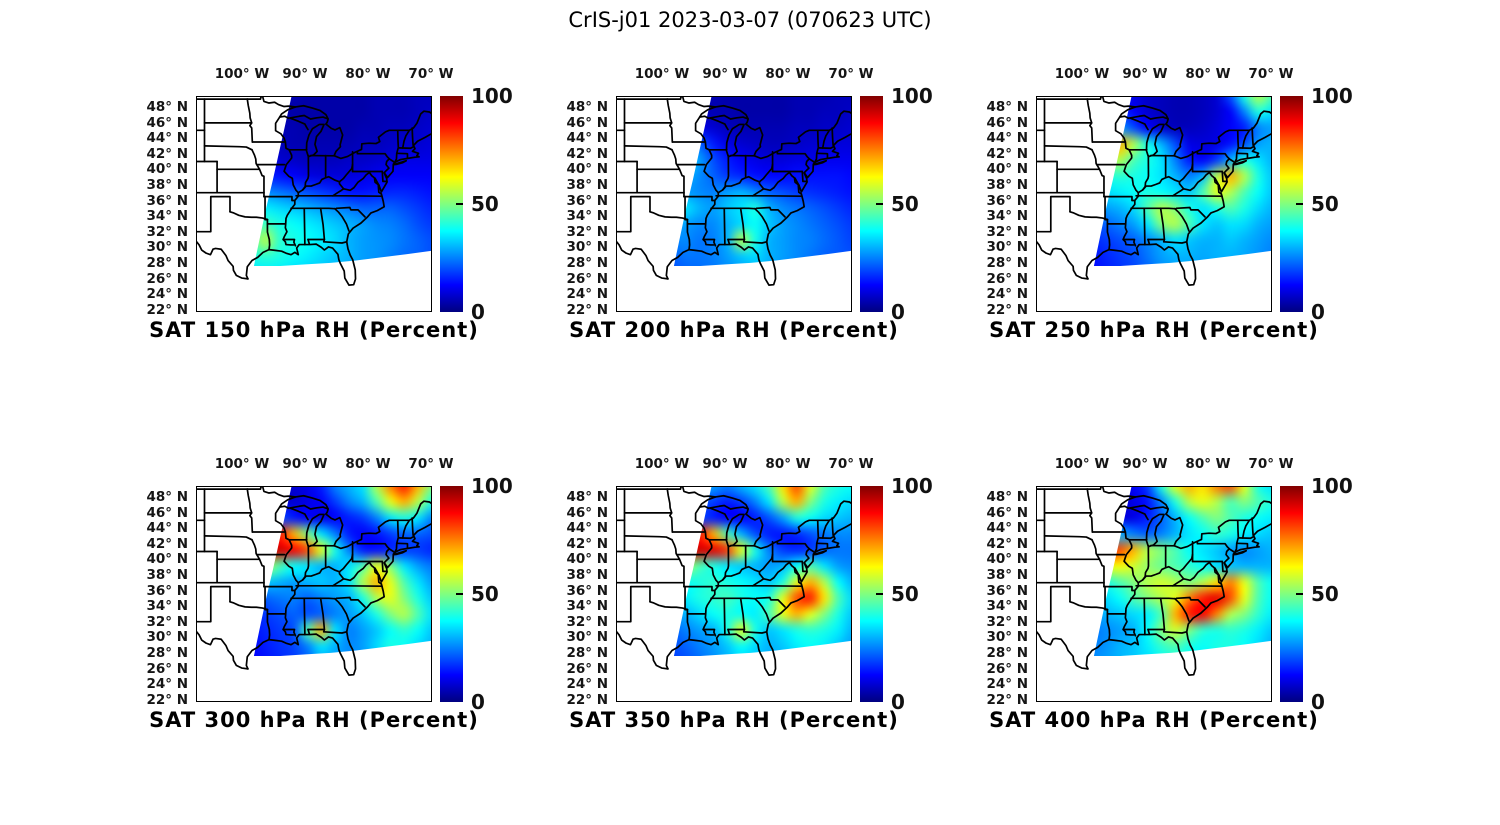 The image size is (1500, 825). I want to click on panel-caption-250hpa: SAT 250 hPa RH (Percent), so click(1154, 330).